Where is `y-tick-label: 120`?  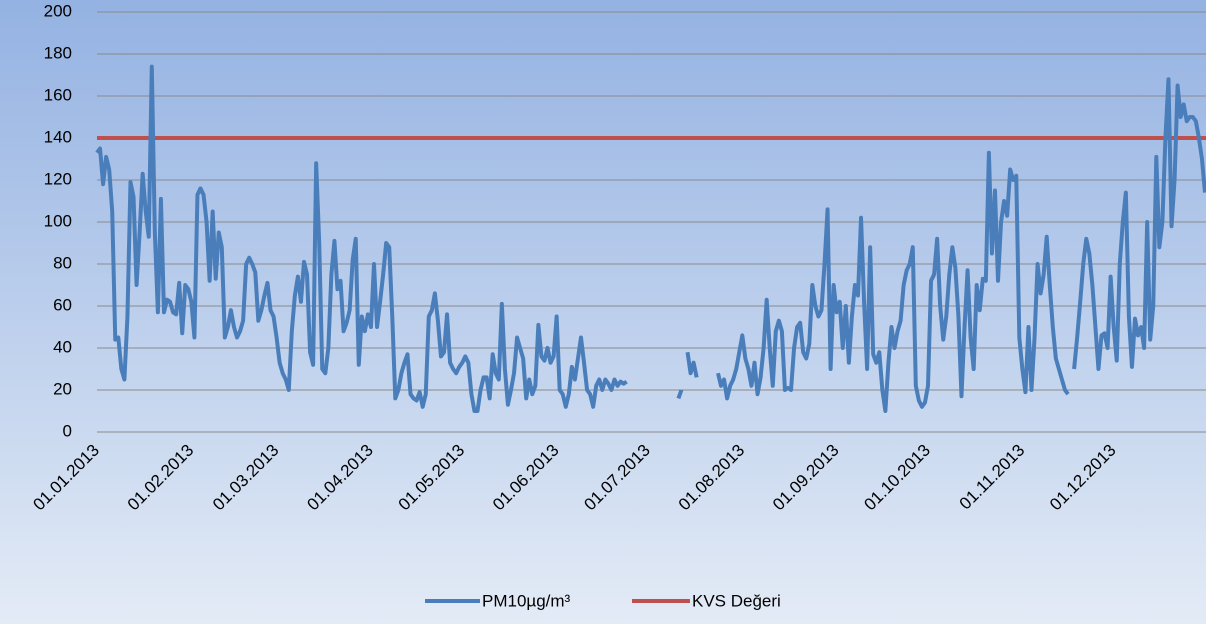
y-tick-label: 120 is located at coordinates (58, 178).